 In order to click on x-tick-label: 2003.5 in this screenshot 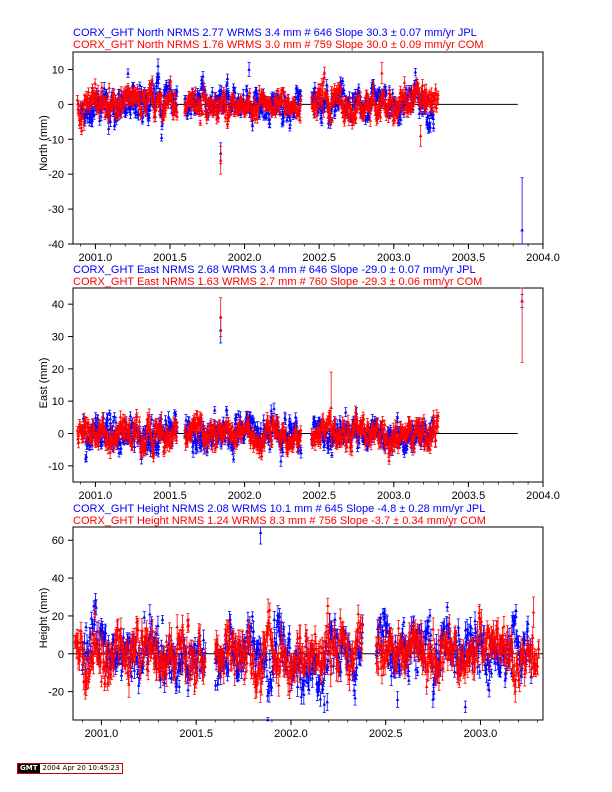, I will do `click(469, 258)`.